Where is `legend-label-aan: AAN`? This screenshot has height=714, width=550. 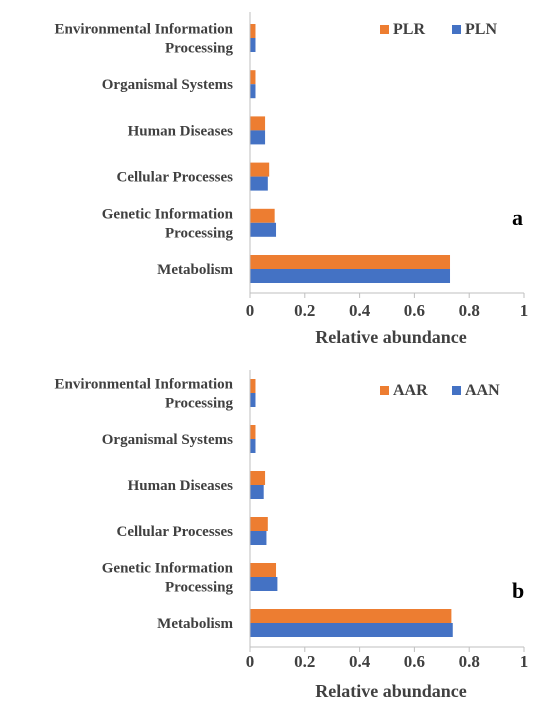 legend-label-aan: AAN is located at coordinates (482, 390).